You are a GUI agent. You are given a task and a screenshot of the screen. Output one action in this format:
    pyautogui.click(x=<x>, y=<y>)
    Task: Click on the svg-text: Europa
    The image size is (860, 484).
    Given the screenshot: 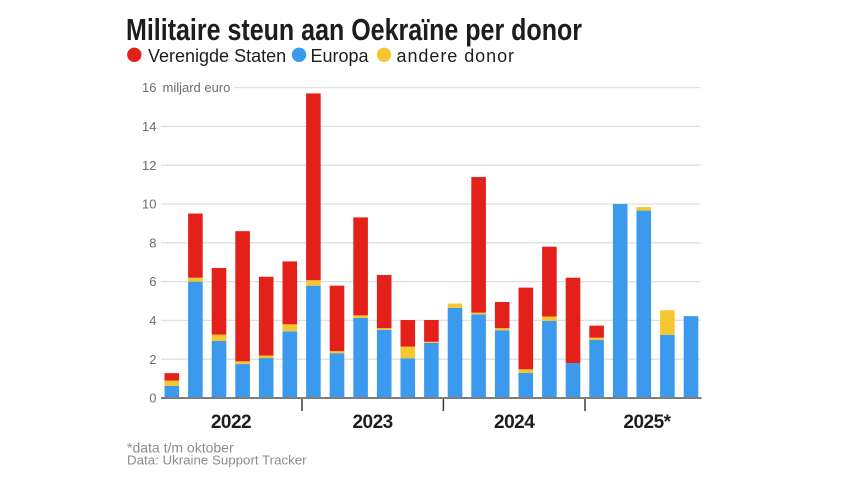 What is the action you would take?
    pyautogui.click(x=340, y=56)
    